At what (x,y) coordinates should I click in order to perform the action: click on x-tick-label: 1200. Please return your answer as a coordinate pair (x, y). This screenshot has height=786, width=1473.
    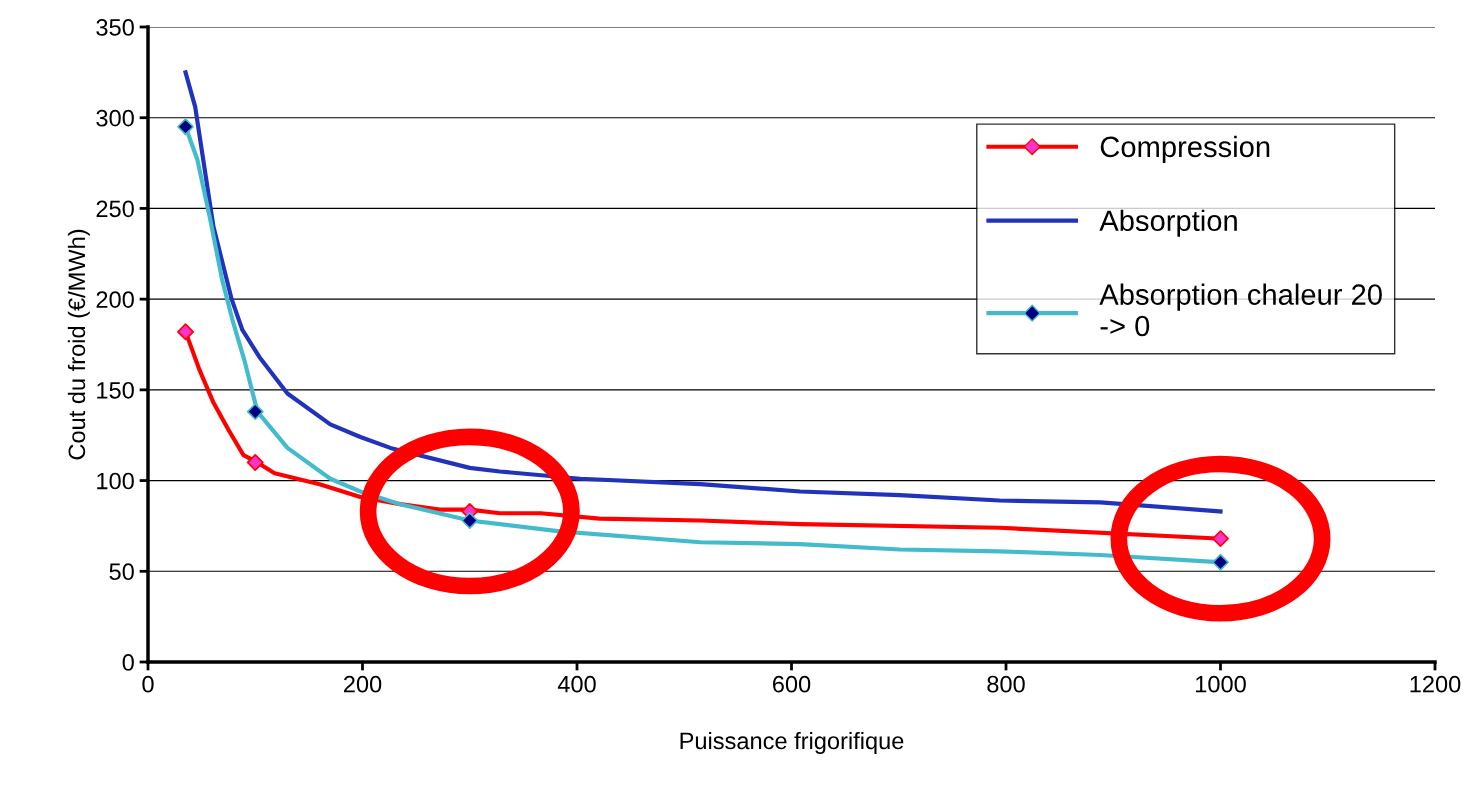
    Looking at the image, I should click on (1435, 684).